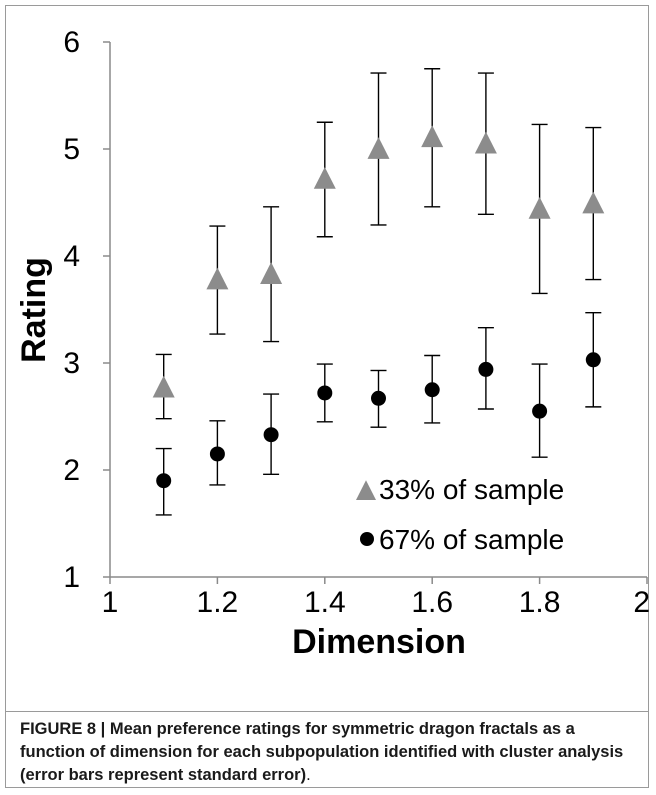 The image size is (656, 795). Describe the element at coordinates (71, 577) in the screenshot. I see `y-tick-label: 1` at that location.